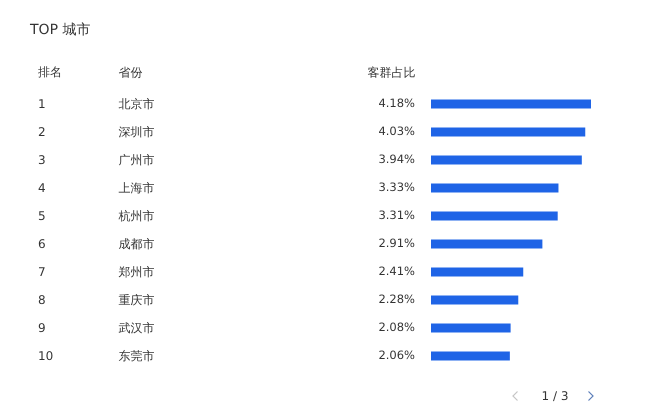 The image size is (654, 416). Describe the element at coordinates (136, 104) in the screenshot. I see `y-tick-label: 北京市` at that location.